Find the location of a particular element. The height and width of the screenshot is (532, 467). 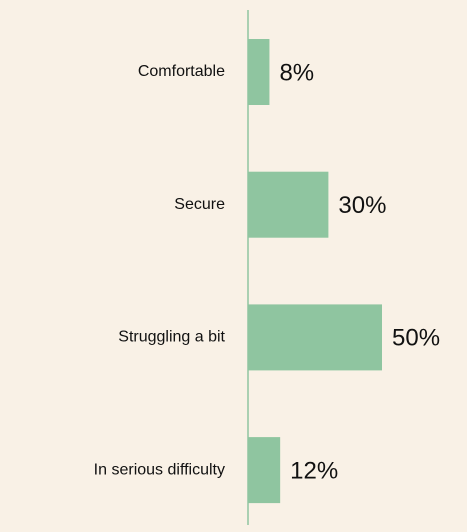

value-label: 12% is located at coordinates (314, 470).